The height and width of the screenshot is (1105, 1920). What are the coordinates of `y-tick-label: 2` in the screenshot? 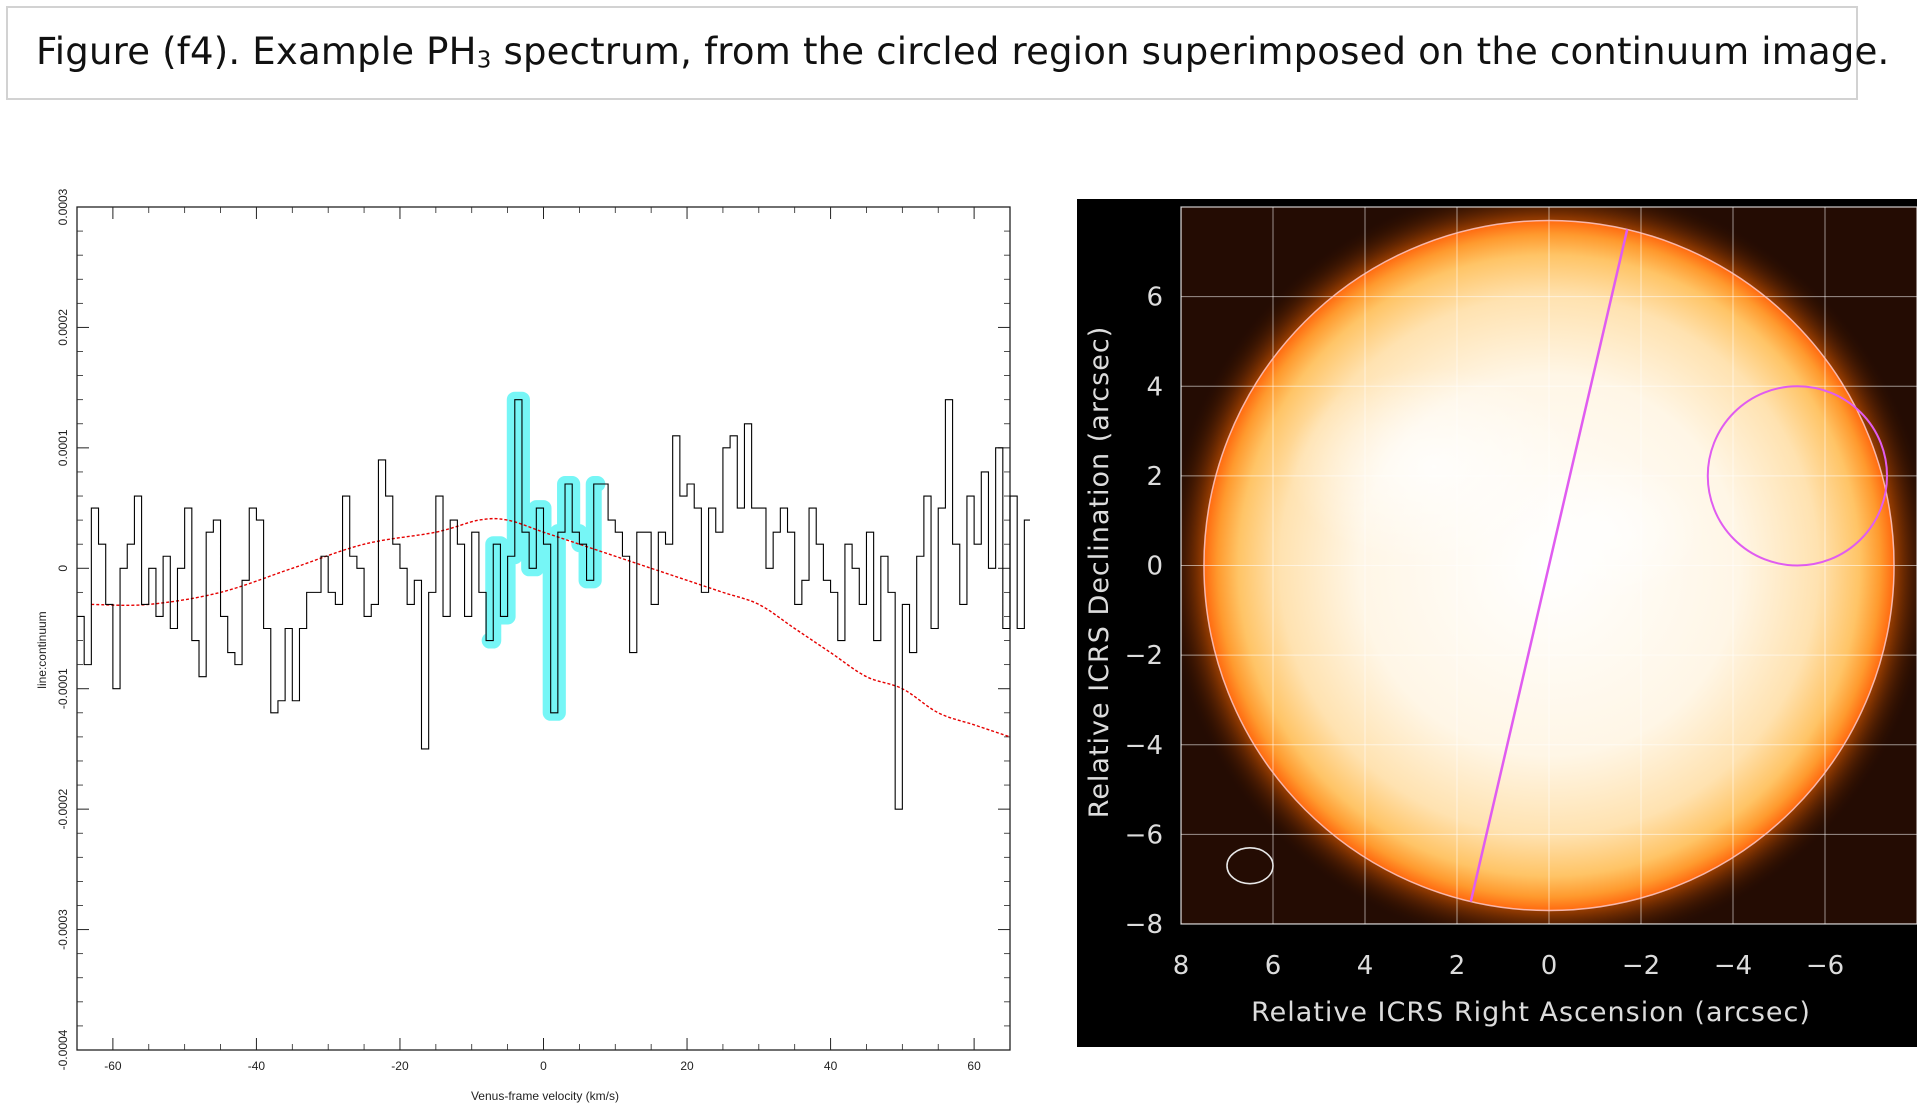 It's located at (1154, 477).